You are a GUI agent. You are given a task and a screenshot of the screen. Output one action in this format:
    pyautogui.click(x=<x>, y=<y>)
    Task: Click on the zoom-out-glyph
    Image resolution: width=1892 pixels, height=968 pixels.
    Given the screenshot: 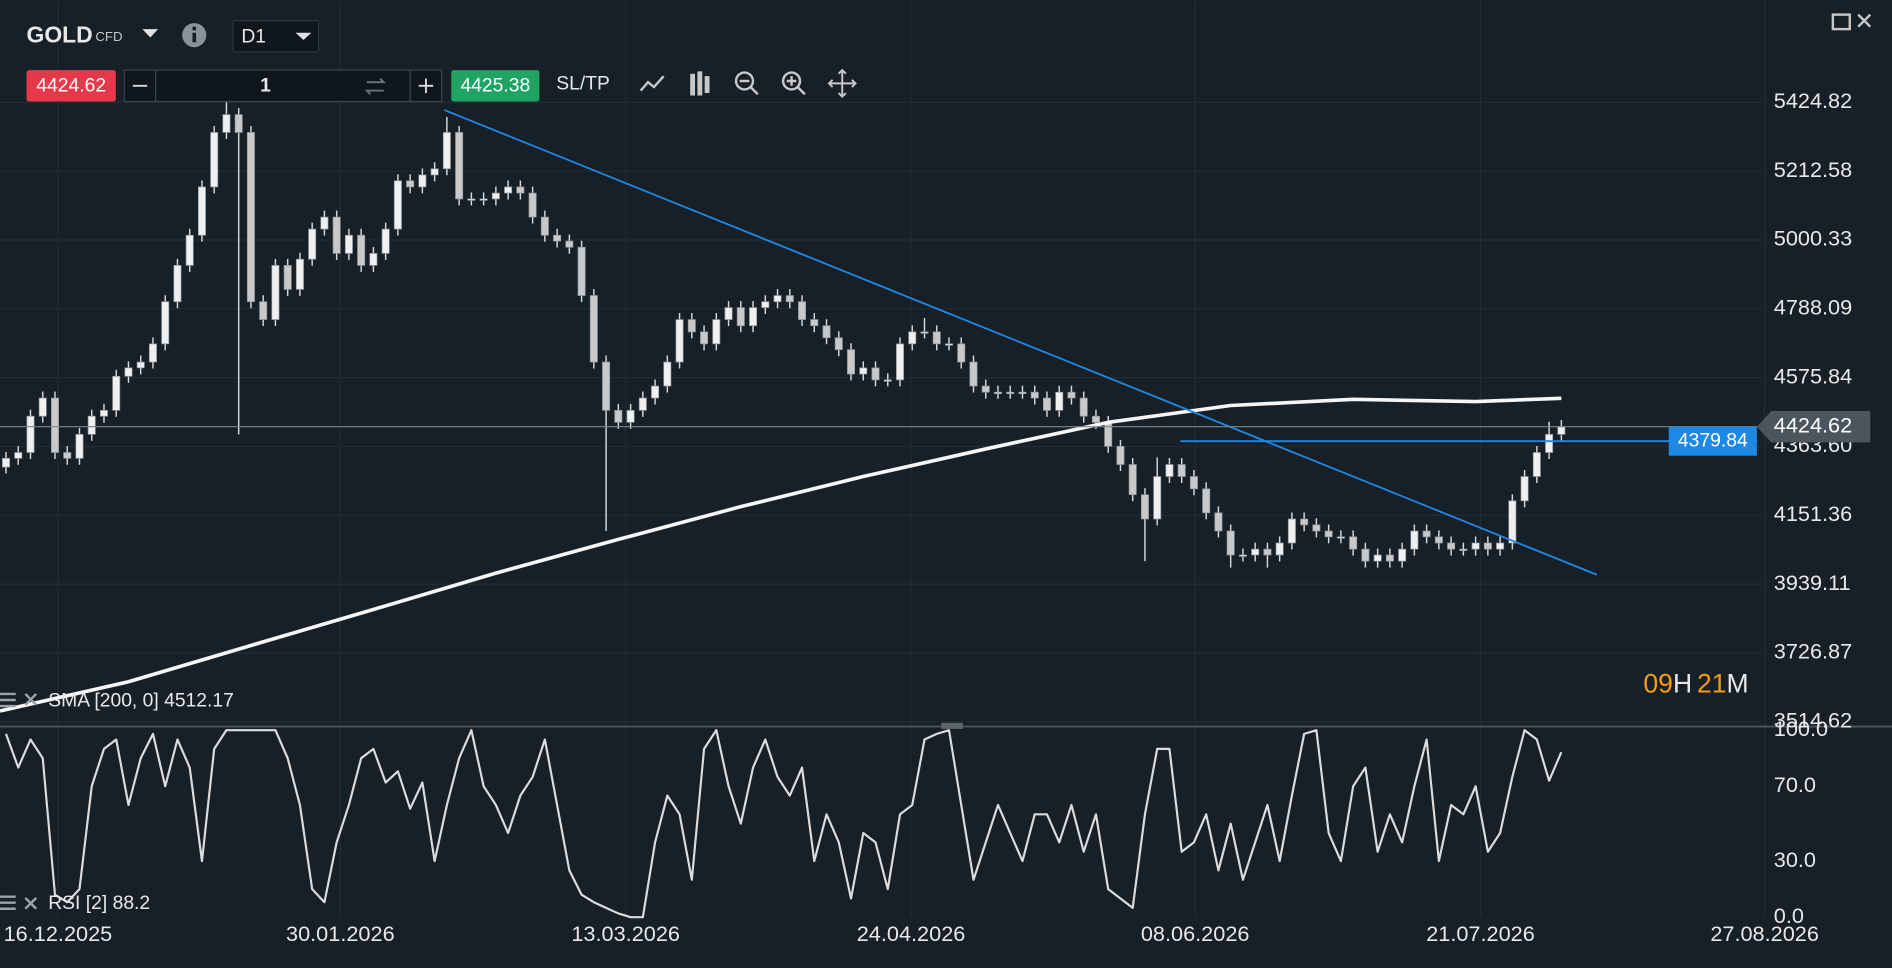 What is the action you would take?
    pyautogui.click(x=749, y=87)
    